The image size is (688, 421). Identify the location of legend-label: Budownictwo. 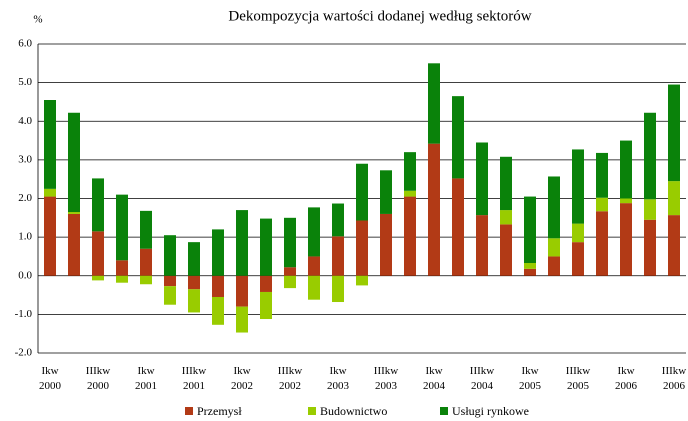
(353, 411).